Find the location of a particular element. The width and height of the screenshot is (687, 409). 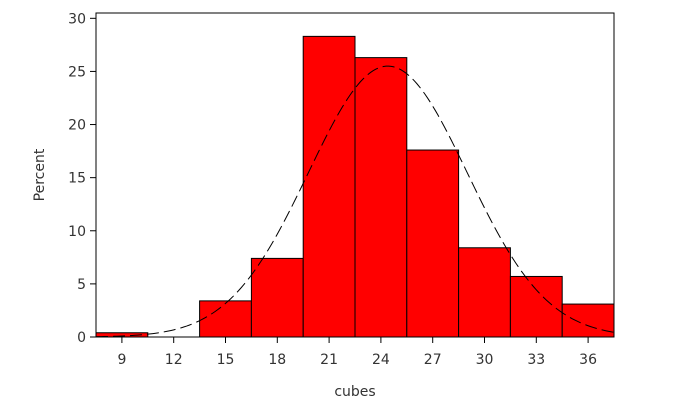

x-tick-label: 15 is located at coordinates (226, 360).